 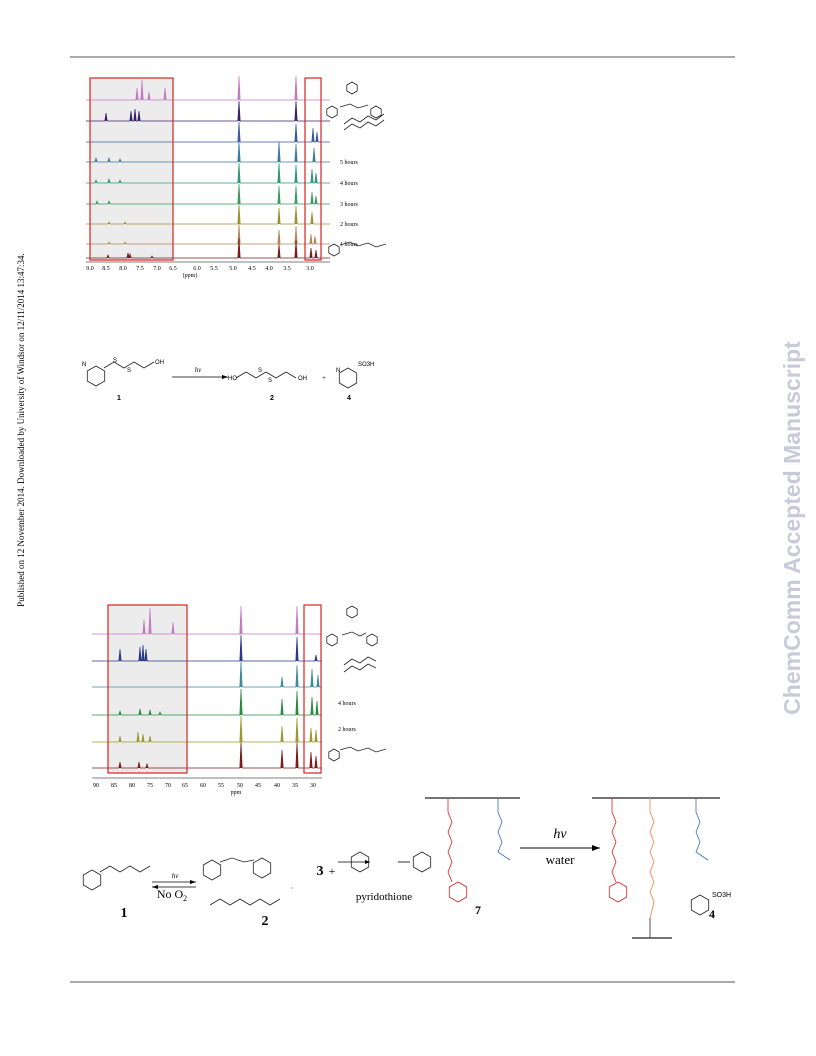 What do you see at coordinates (287, 269) in the screenshot?
I see `axis-tick-label: 3.5` at bounding box center [287, 269].